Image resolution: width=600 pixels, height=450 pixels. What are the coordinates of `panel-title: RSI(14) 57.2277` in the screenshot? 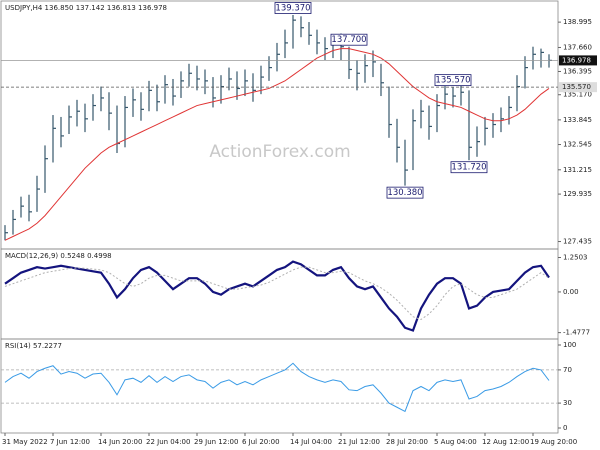 It's located at (33, 346).